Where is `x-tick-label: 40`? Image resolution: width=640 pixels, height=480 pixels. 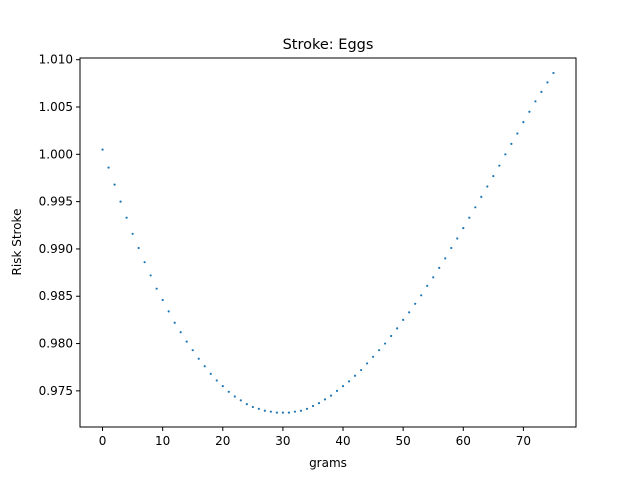 x-tick-label: 40 is located at coordinates (342, 441).